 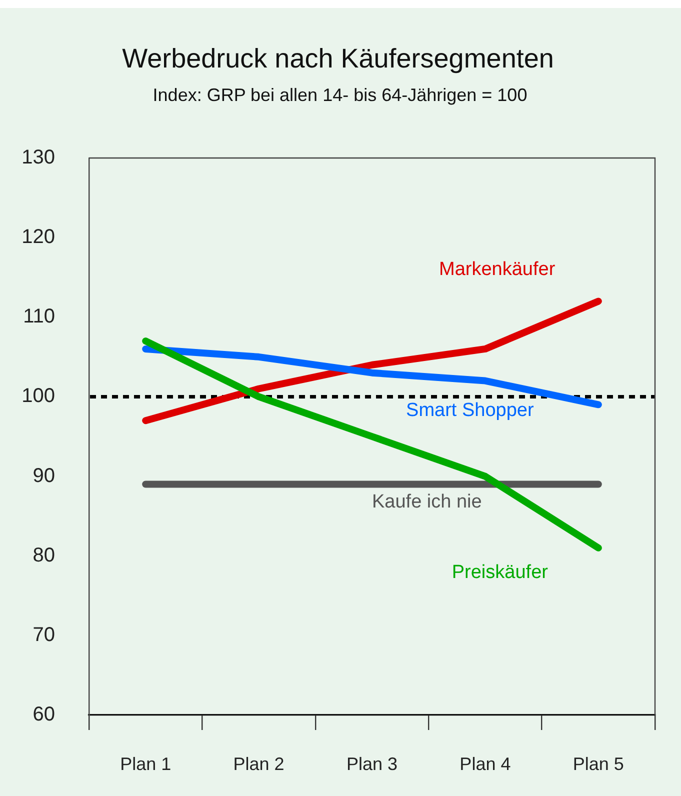 What do you see at coordinates (43, 475) in the screenshot?
I see `y-tick-label: 90` at bounding box center [43, 475].